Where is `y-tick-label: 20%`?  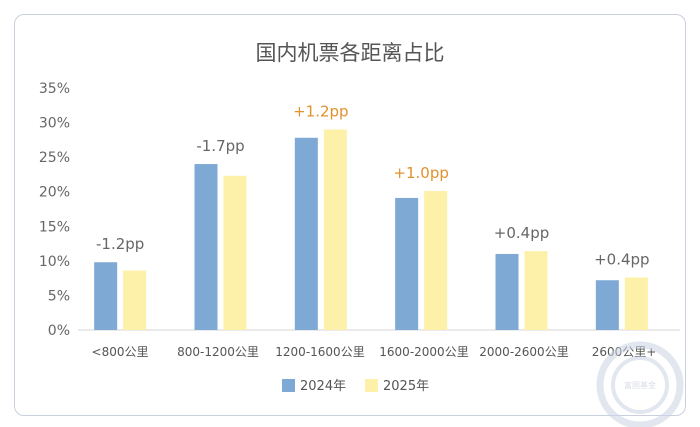
y-tick-label: 20% is located at coordinates (54, 193).